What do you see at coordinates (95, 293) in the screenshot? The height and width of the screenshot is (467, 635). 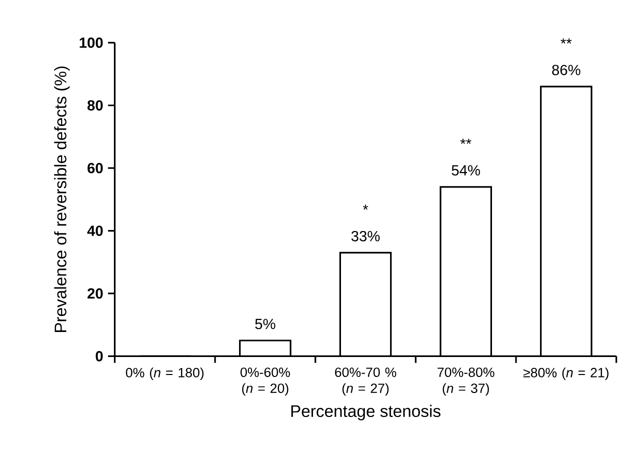 I see `y-tick-label: 20` at bounding box center [95, 293].